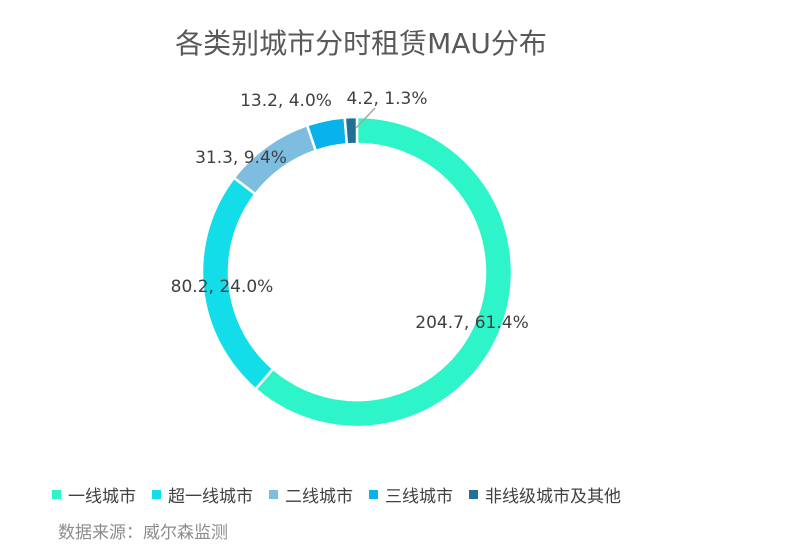 The width and height of the screenshot is (806, 556). What do you see at coordinates (241, 158) in the screenshot?
I see `data-label-3: 31.3, 9.4%` at bounding box center [241, 158].